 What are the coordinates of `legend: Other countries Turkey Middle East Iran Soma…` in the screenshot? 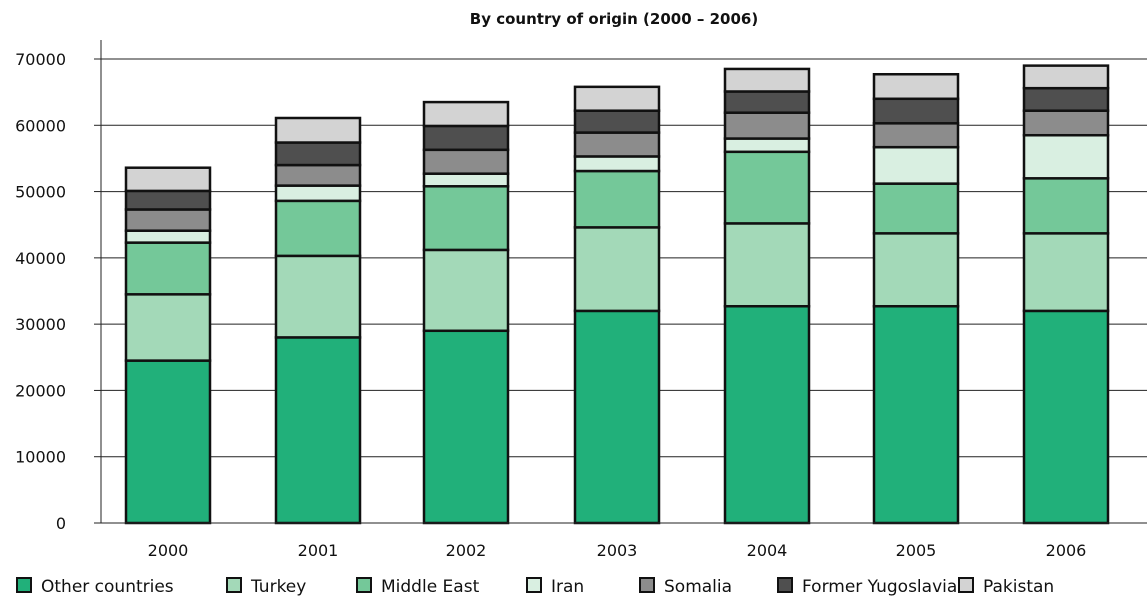 It's located at (535, 587).